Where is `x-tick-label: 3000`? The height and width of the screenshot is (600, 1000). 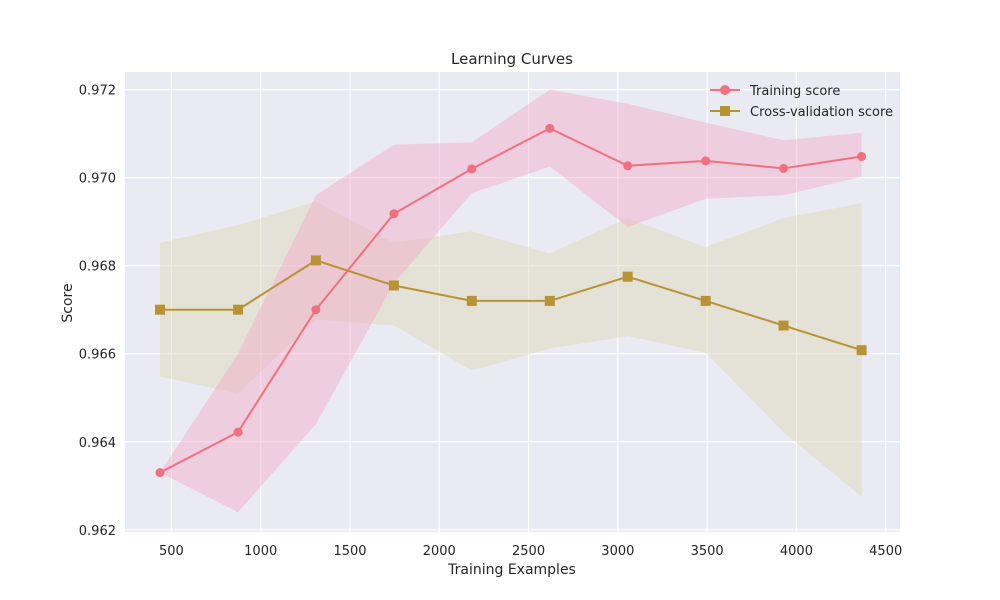
x-tick-label: 3000 is located at coordinates (617, 551).